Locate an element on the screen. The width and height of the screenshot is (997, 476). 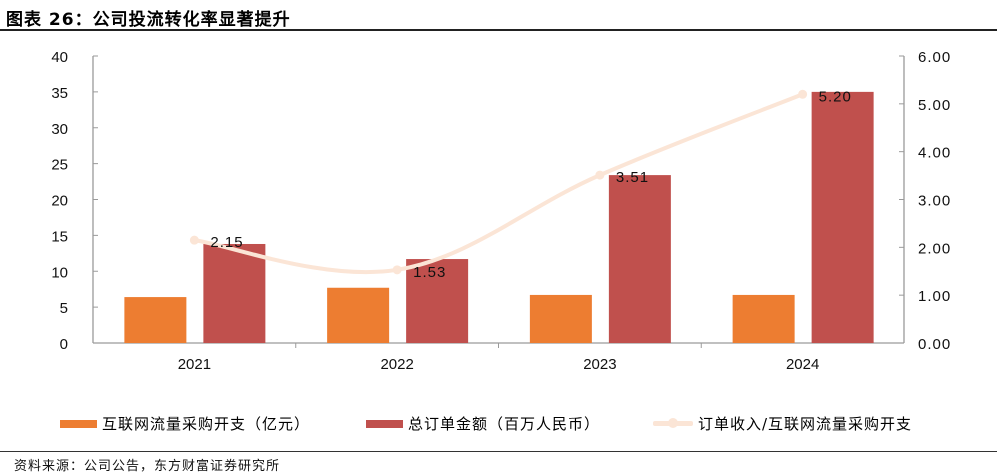
source-note: 资料来源：公司公告，东方财富证券研究所 is located at coordinates (147, 466).